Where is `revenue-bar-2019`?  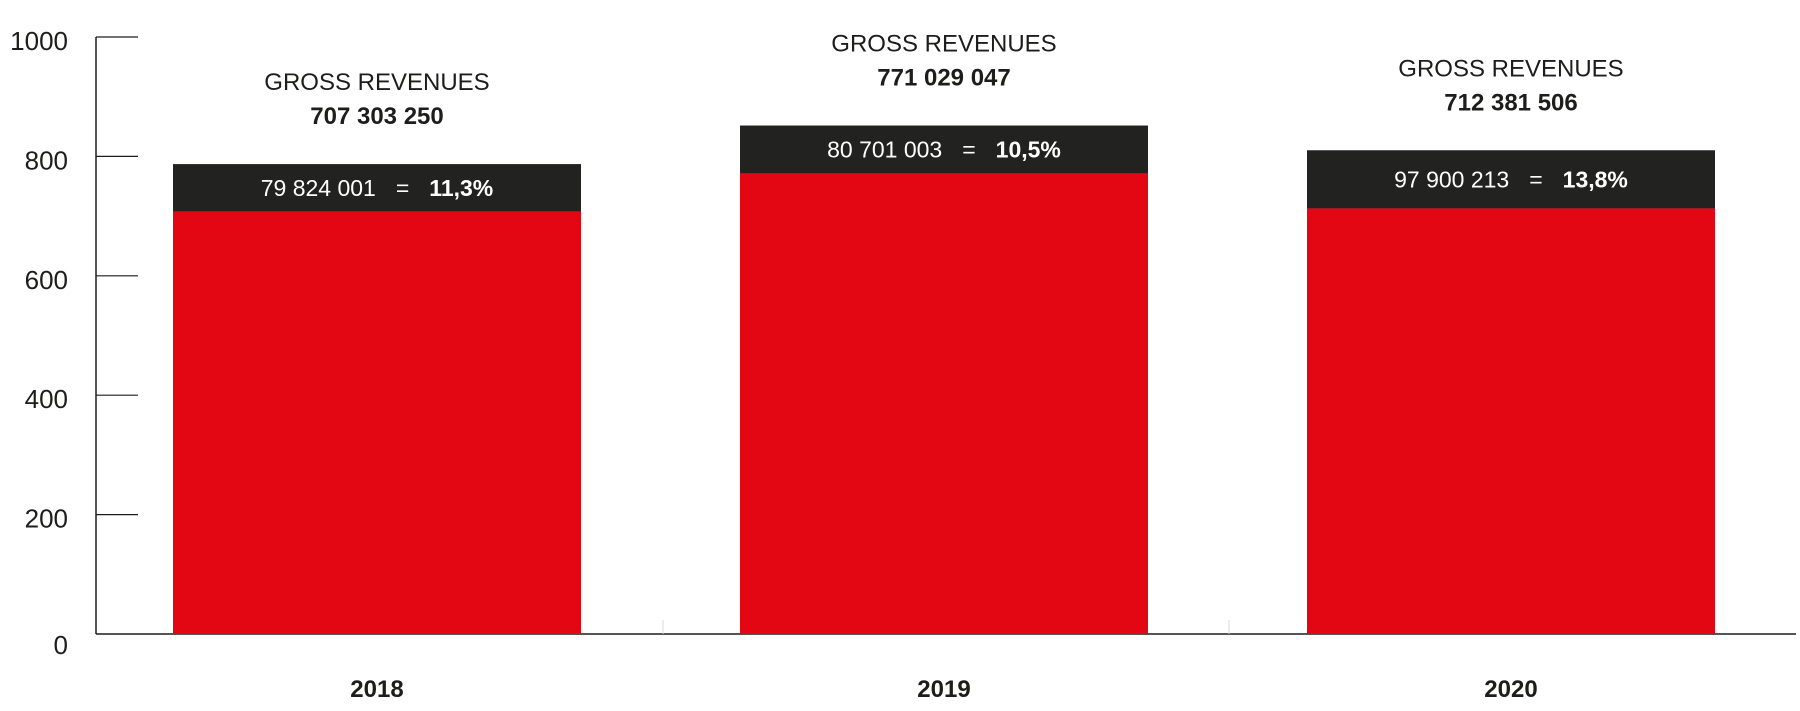
revenue-bar-2019 is located at coordinates (944, 403).